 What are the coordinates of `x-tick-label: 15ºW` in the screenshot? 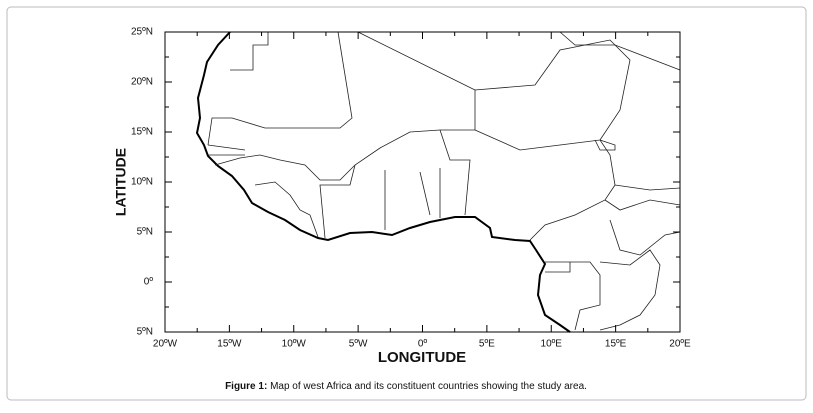 It's located at (229, 344).